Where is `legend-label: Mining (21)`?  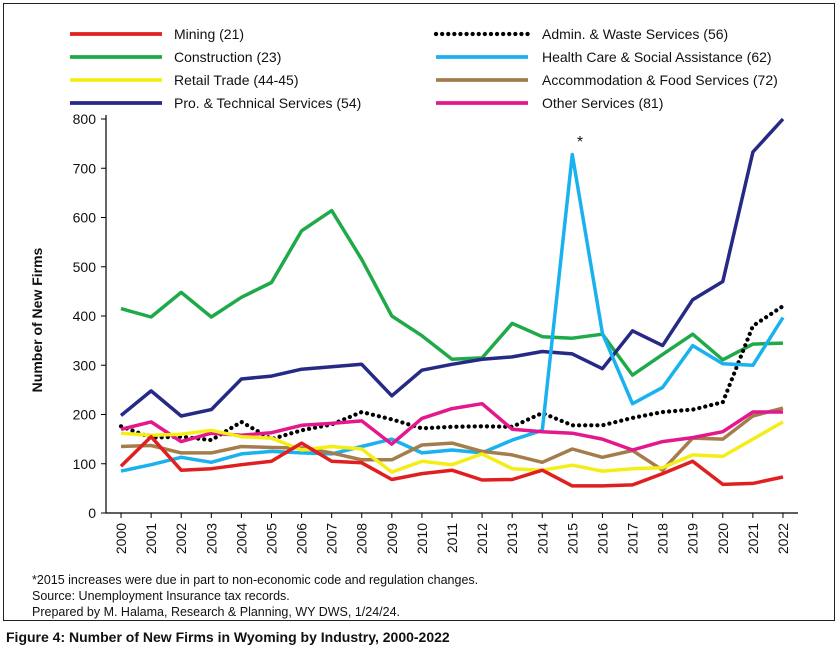 legend-label: Mining (21) is located at coordinates (209, 34).